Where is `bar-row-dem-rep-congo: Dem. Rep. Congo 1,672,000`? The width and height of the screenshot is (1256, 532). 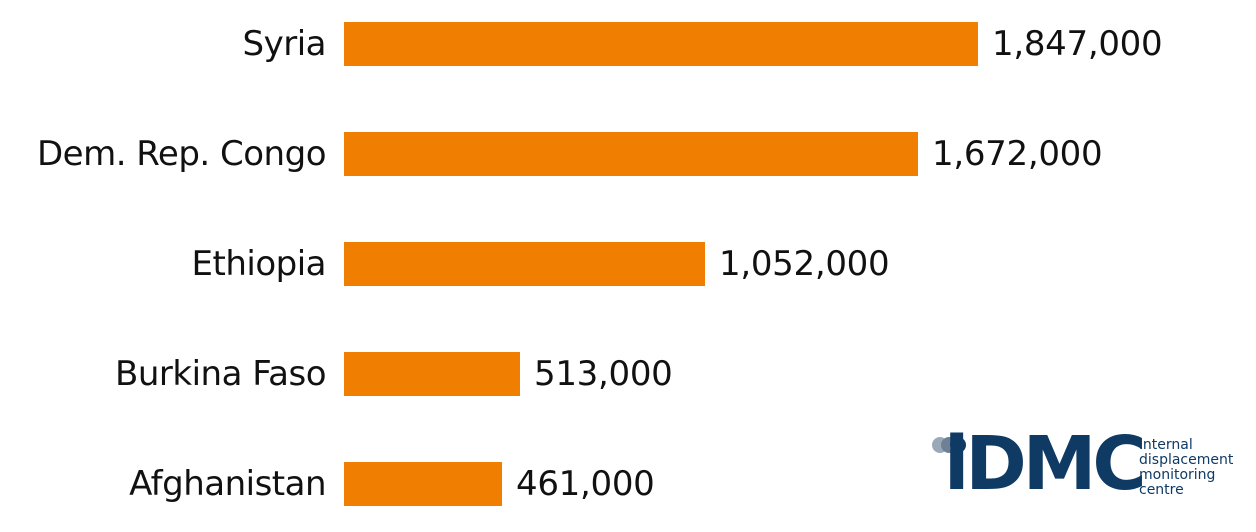
bar-row-dem-rep-congo: Dem. Rep. Congo 1,672,000 is located at coordinates (628, 154).